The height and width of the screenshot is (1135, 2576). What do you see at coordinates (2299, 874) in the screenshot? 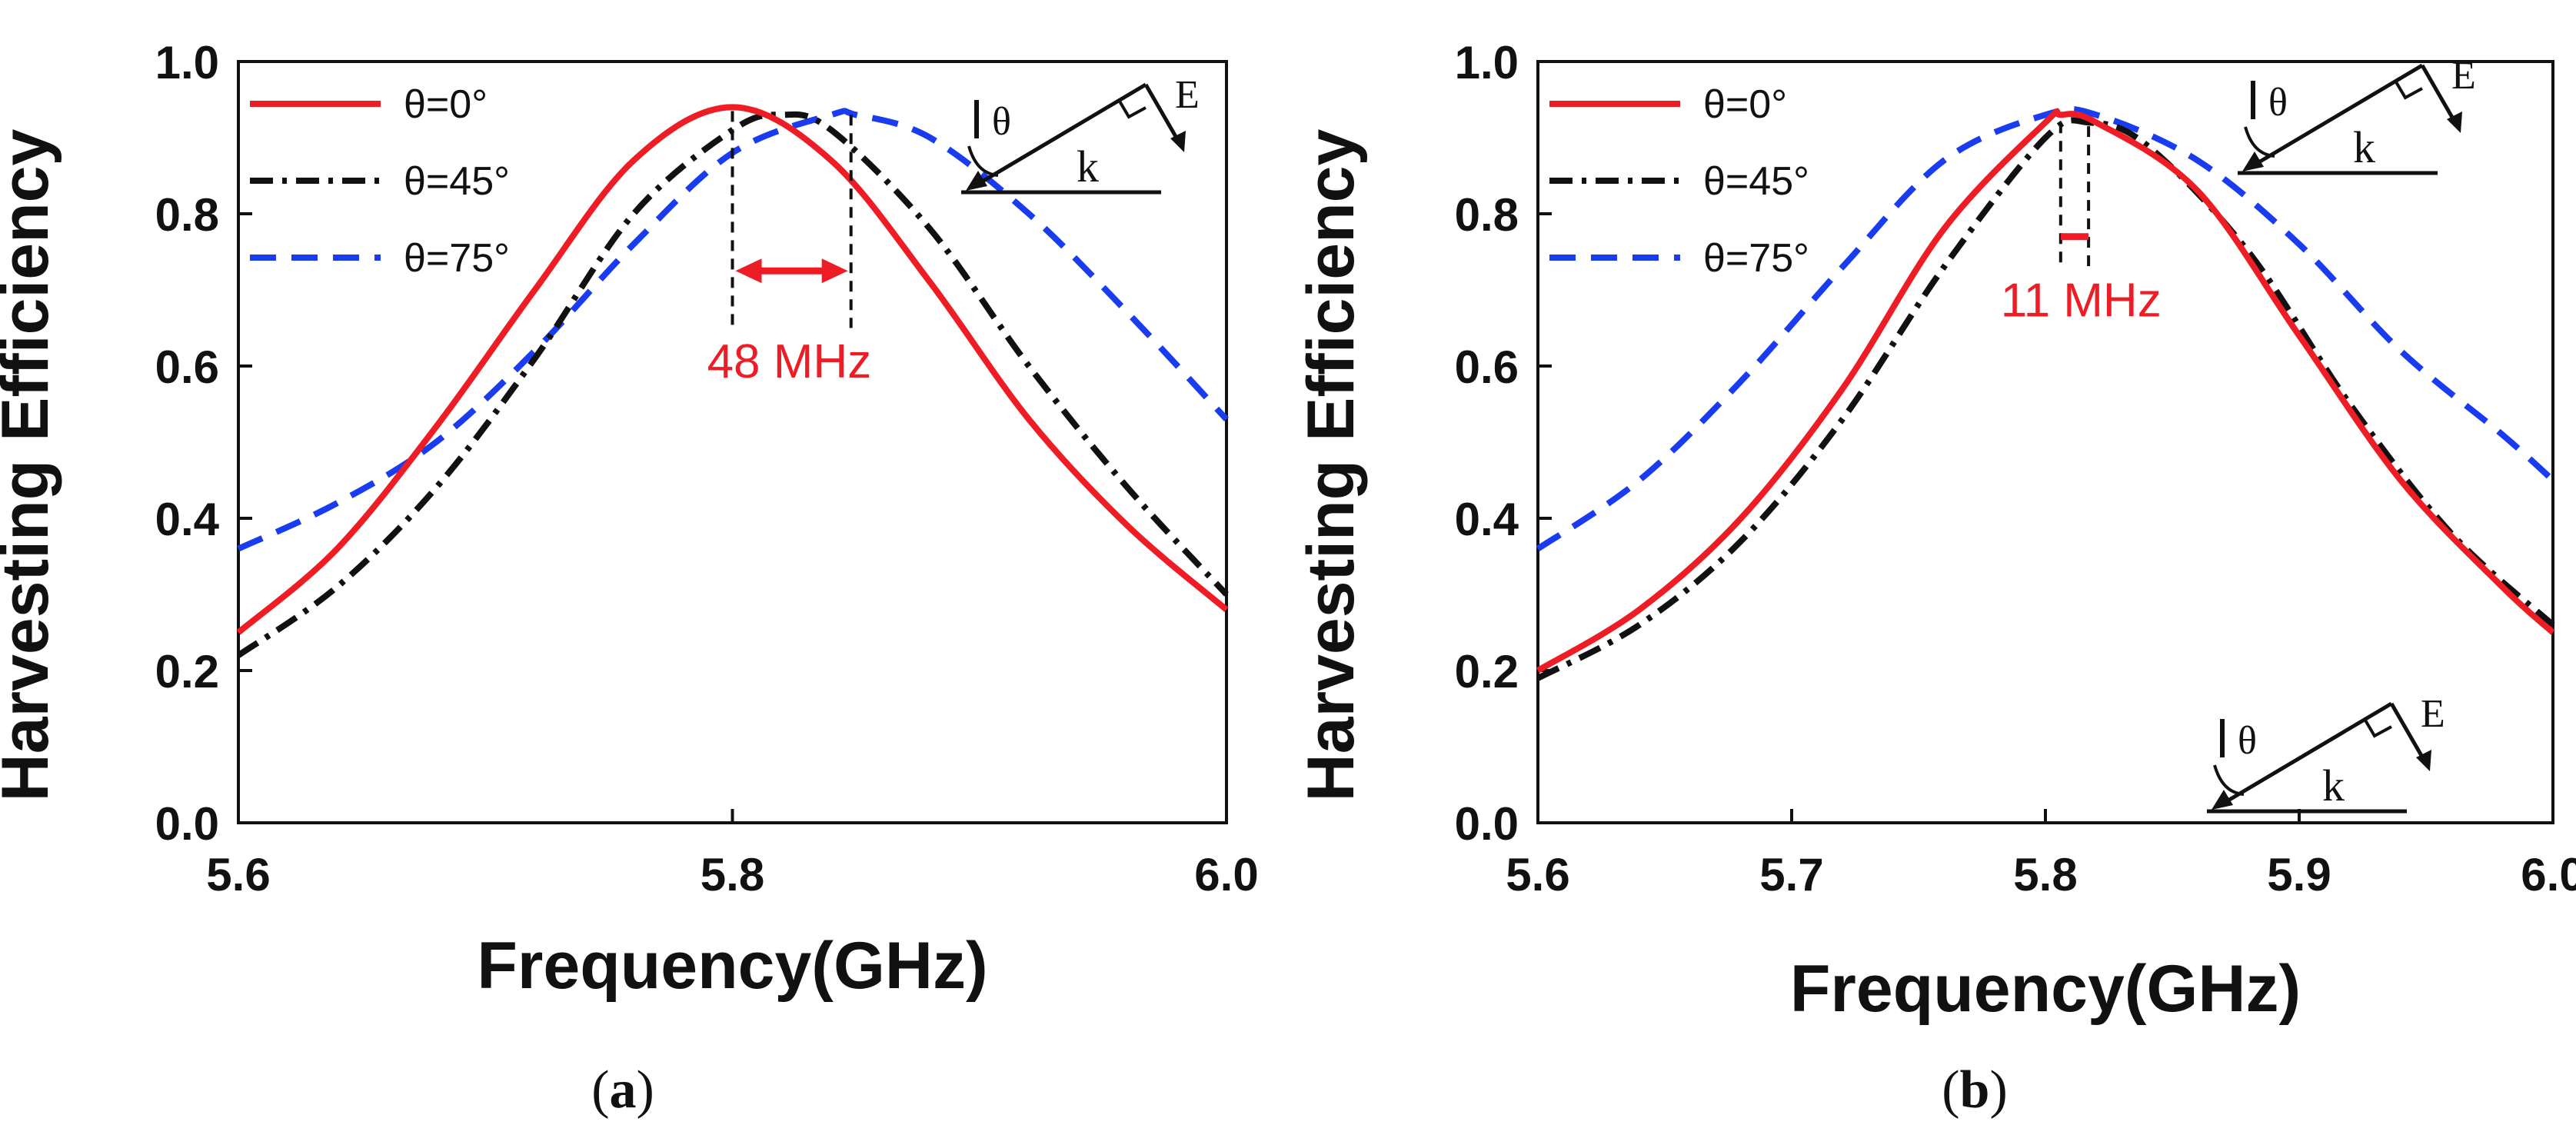
I see `x-tick-label: 5.9` at bounding box center [2299, 874].